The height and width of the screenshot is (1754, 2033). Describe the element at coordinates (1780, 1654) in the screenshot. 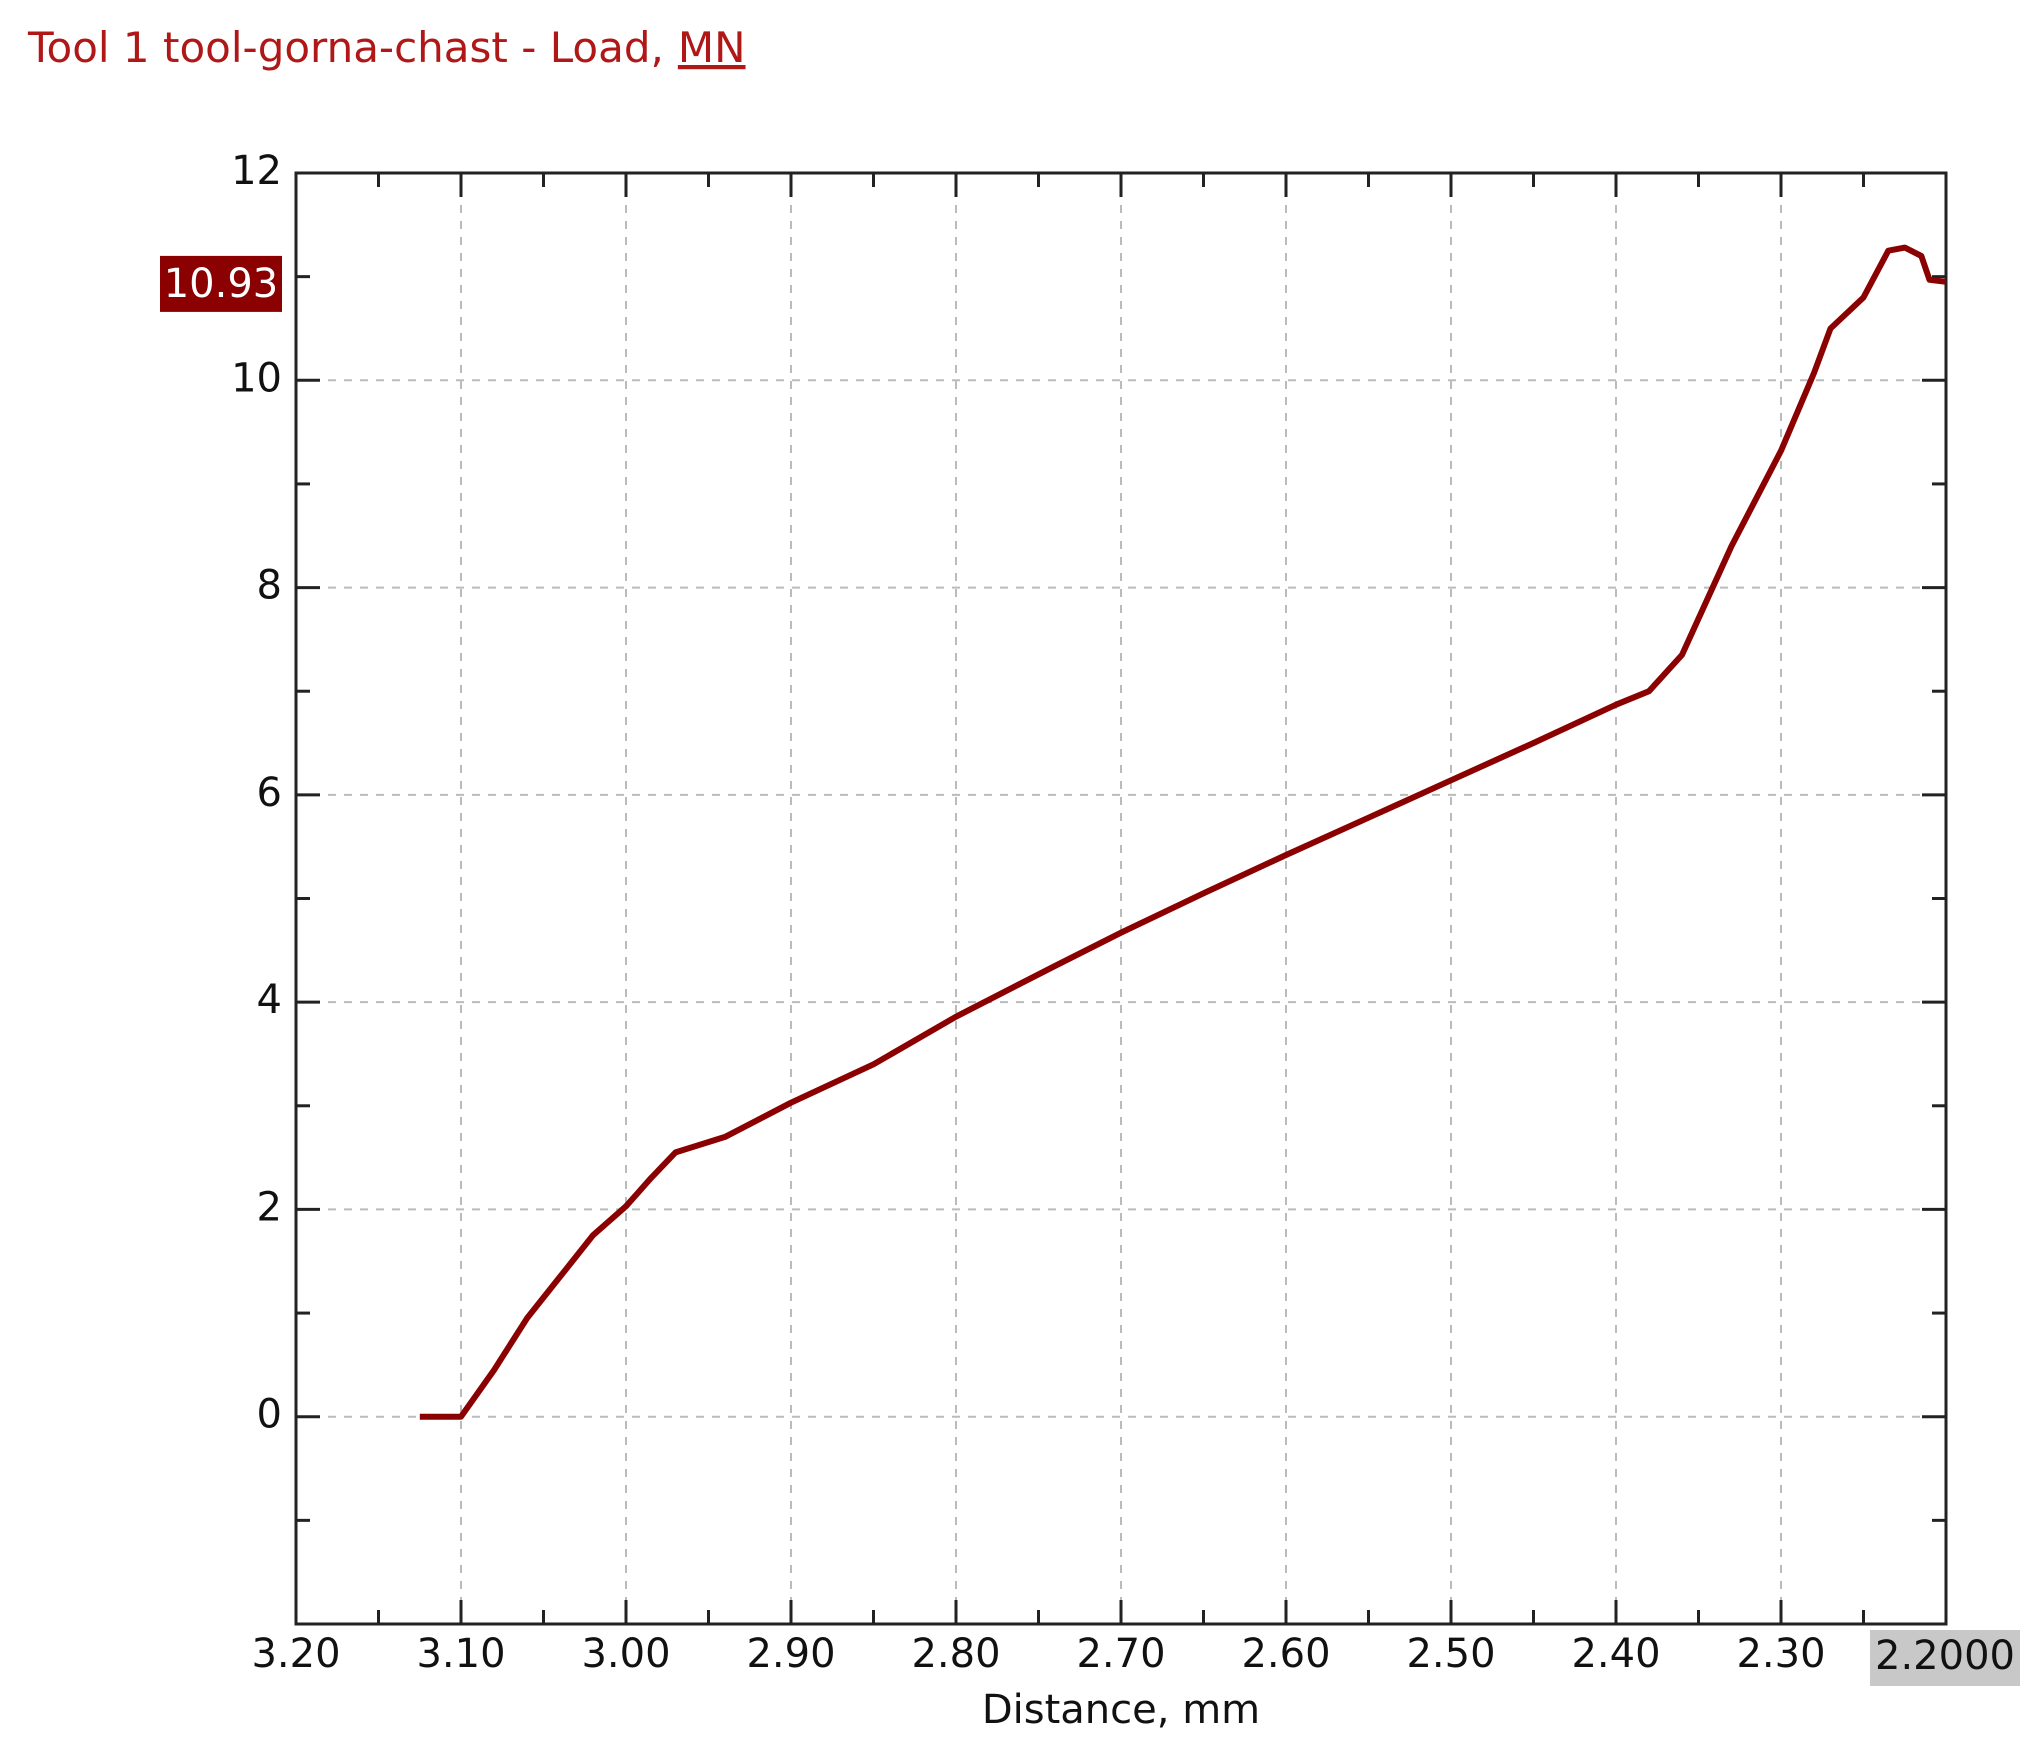

I see `x-tick-label: 2.30` at that location.